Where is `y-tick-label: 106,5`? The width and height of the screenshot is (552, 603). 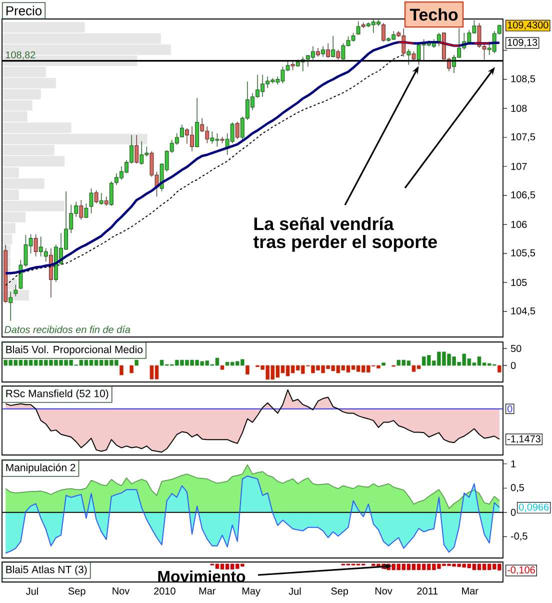
y-tick-label: 106,5 is located at coordinates (523, 195).